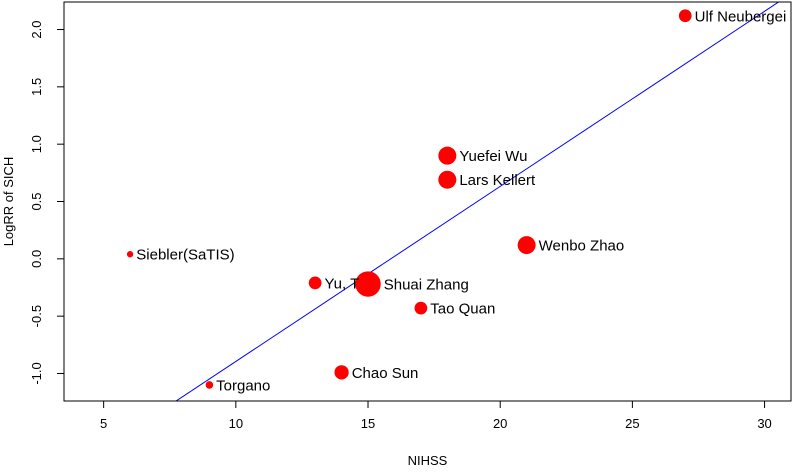  Describe the element at coordinates (342, 283) in the screenshot. I see `data-point-label: Yu, T` at that location.